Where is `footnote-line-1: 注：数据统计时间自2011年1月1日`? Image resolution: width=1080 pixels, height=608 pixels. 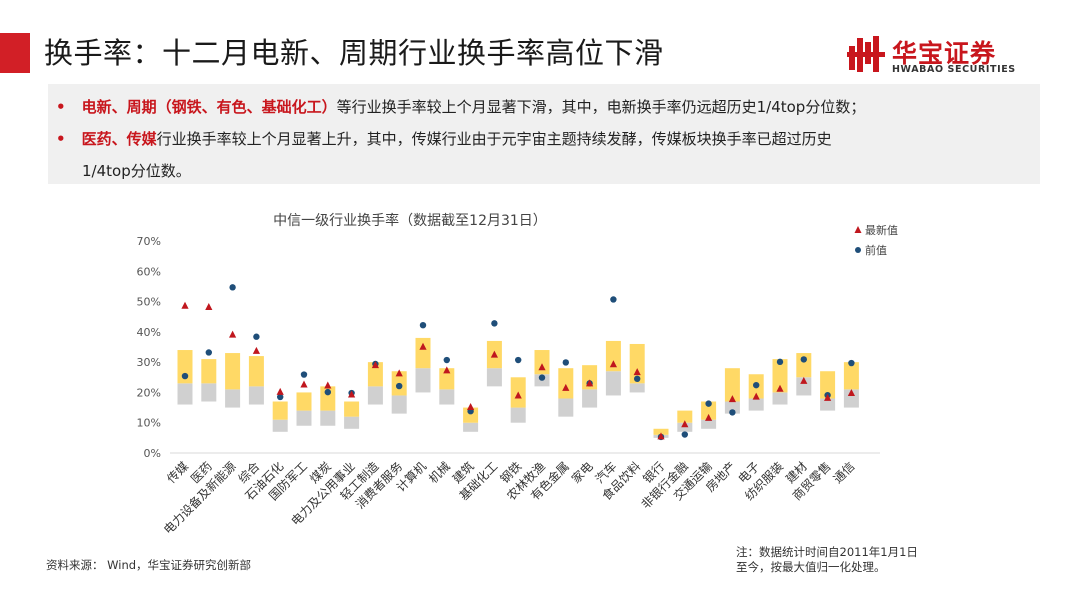
footnote-line-1: 注：数据统计时间自2011年1月1日 is located at coordinates (827, 552).